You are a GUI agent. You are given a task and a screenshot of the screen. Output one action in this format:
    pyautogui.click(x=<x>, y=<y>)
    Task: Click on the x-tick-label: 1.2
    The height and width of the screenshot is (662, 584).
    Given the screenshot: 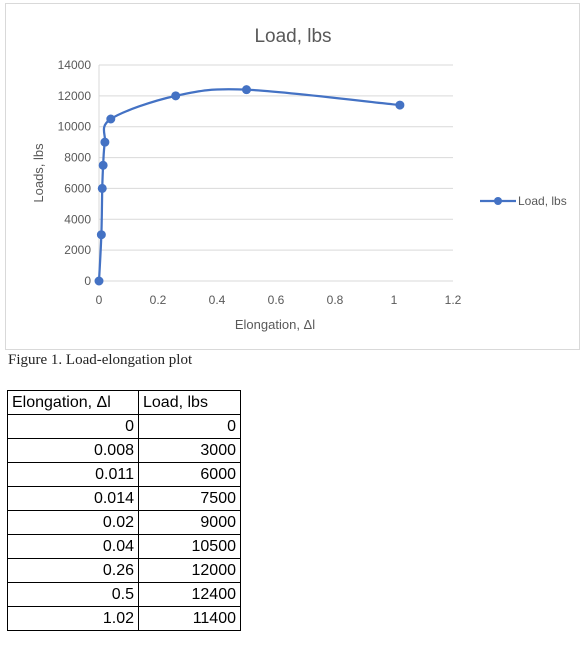 What is the action you would take?
    pyautogui.click(x=453, y=300)
    